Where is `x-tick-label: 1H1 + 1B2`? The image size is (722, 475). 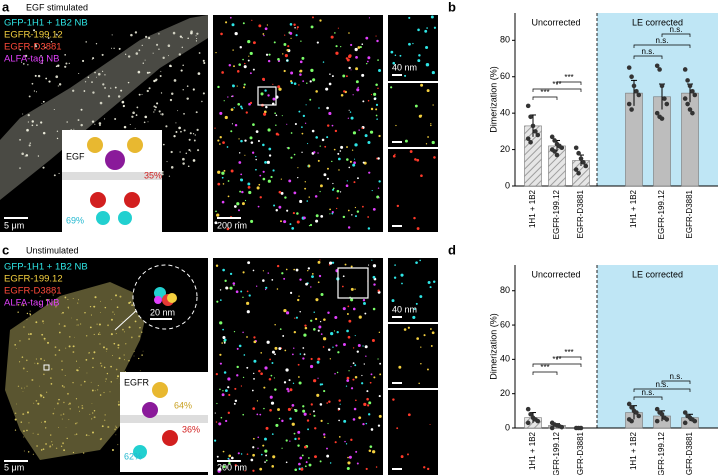
x-tick-label: 1H1 + 1B2 is located at coordinates (532, 208).